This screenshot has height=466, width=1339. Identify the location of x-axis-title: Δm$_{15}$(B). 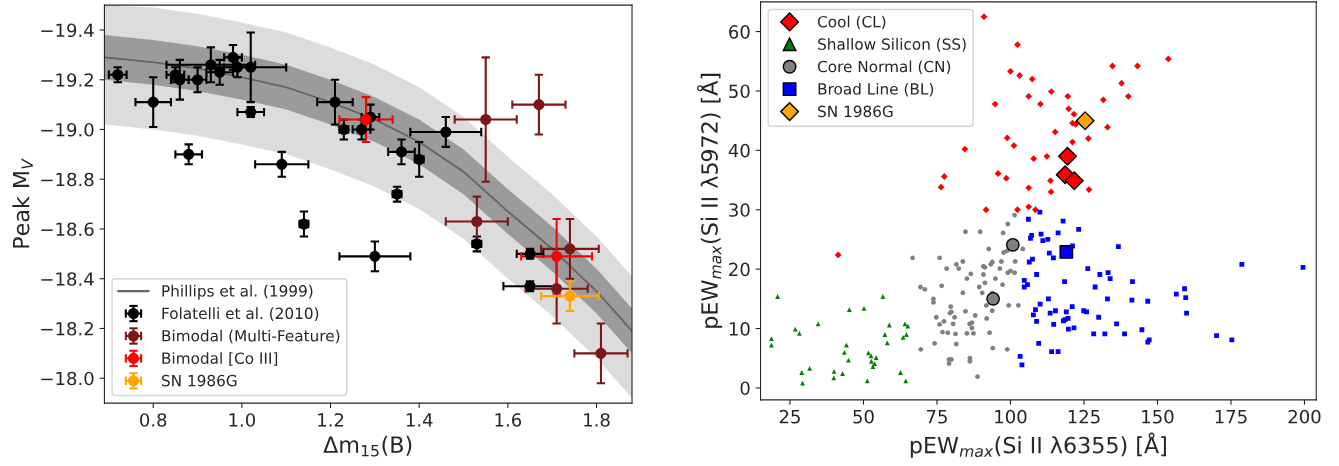
(367, 446).